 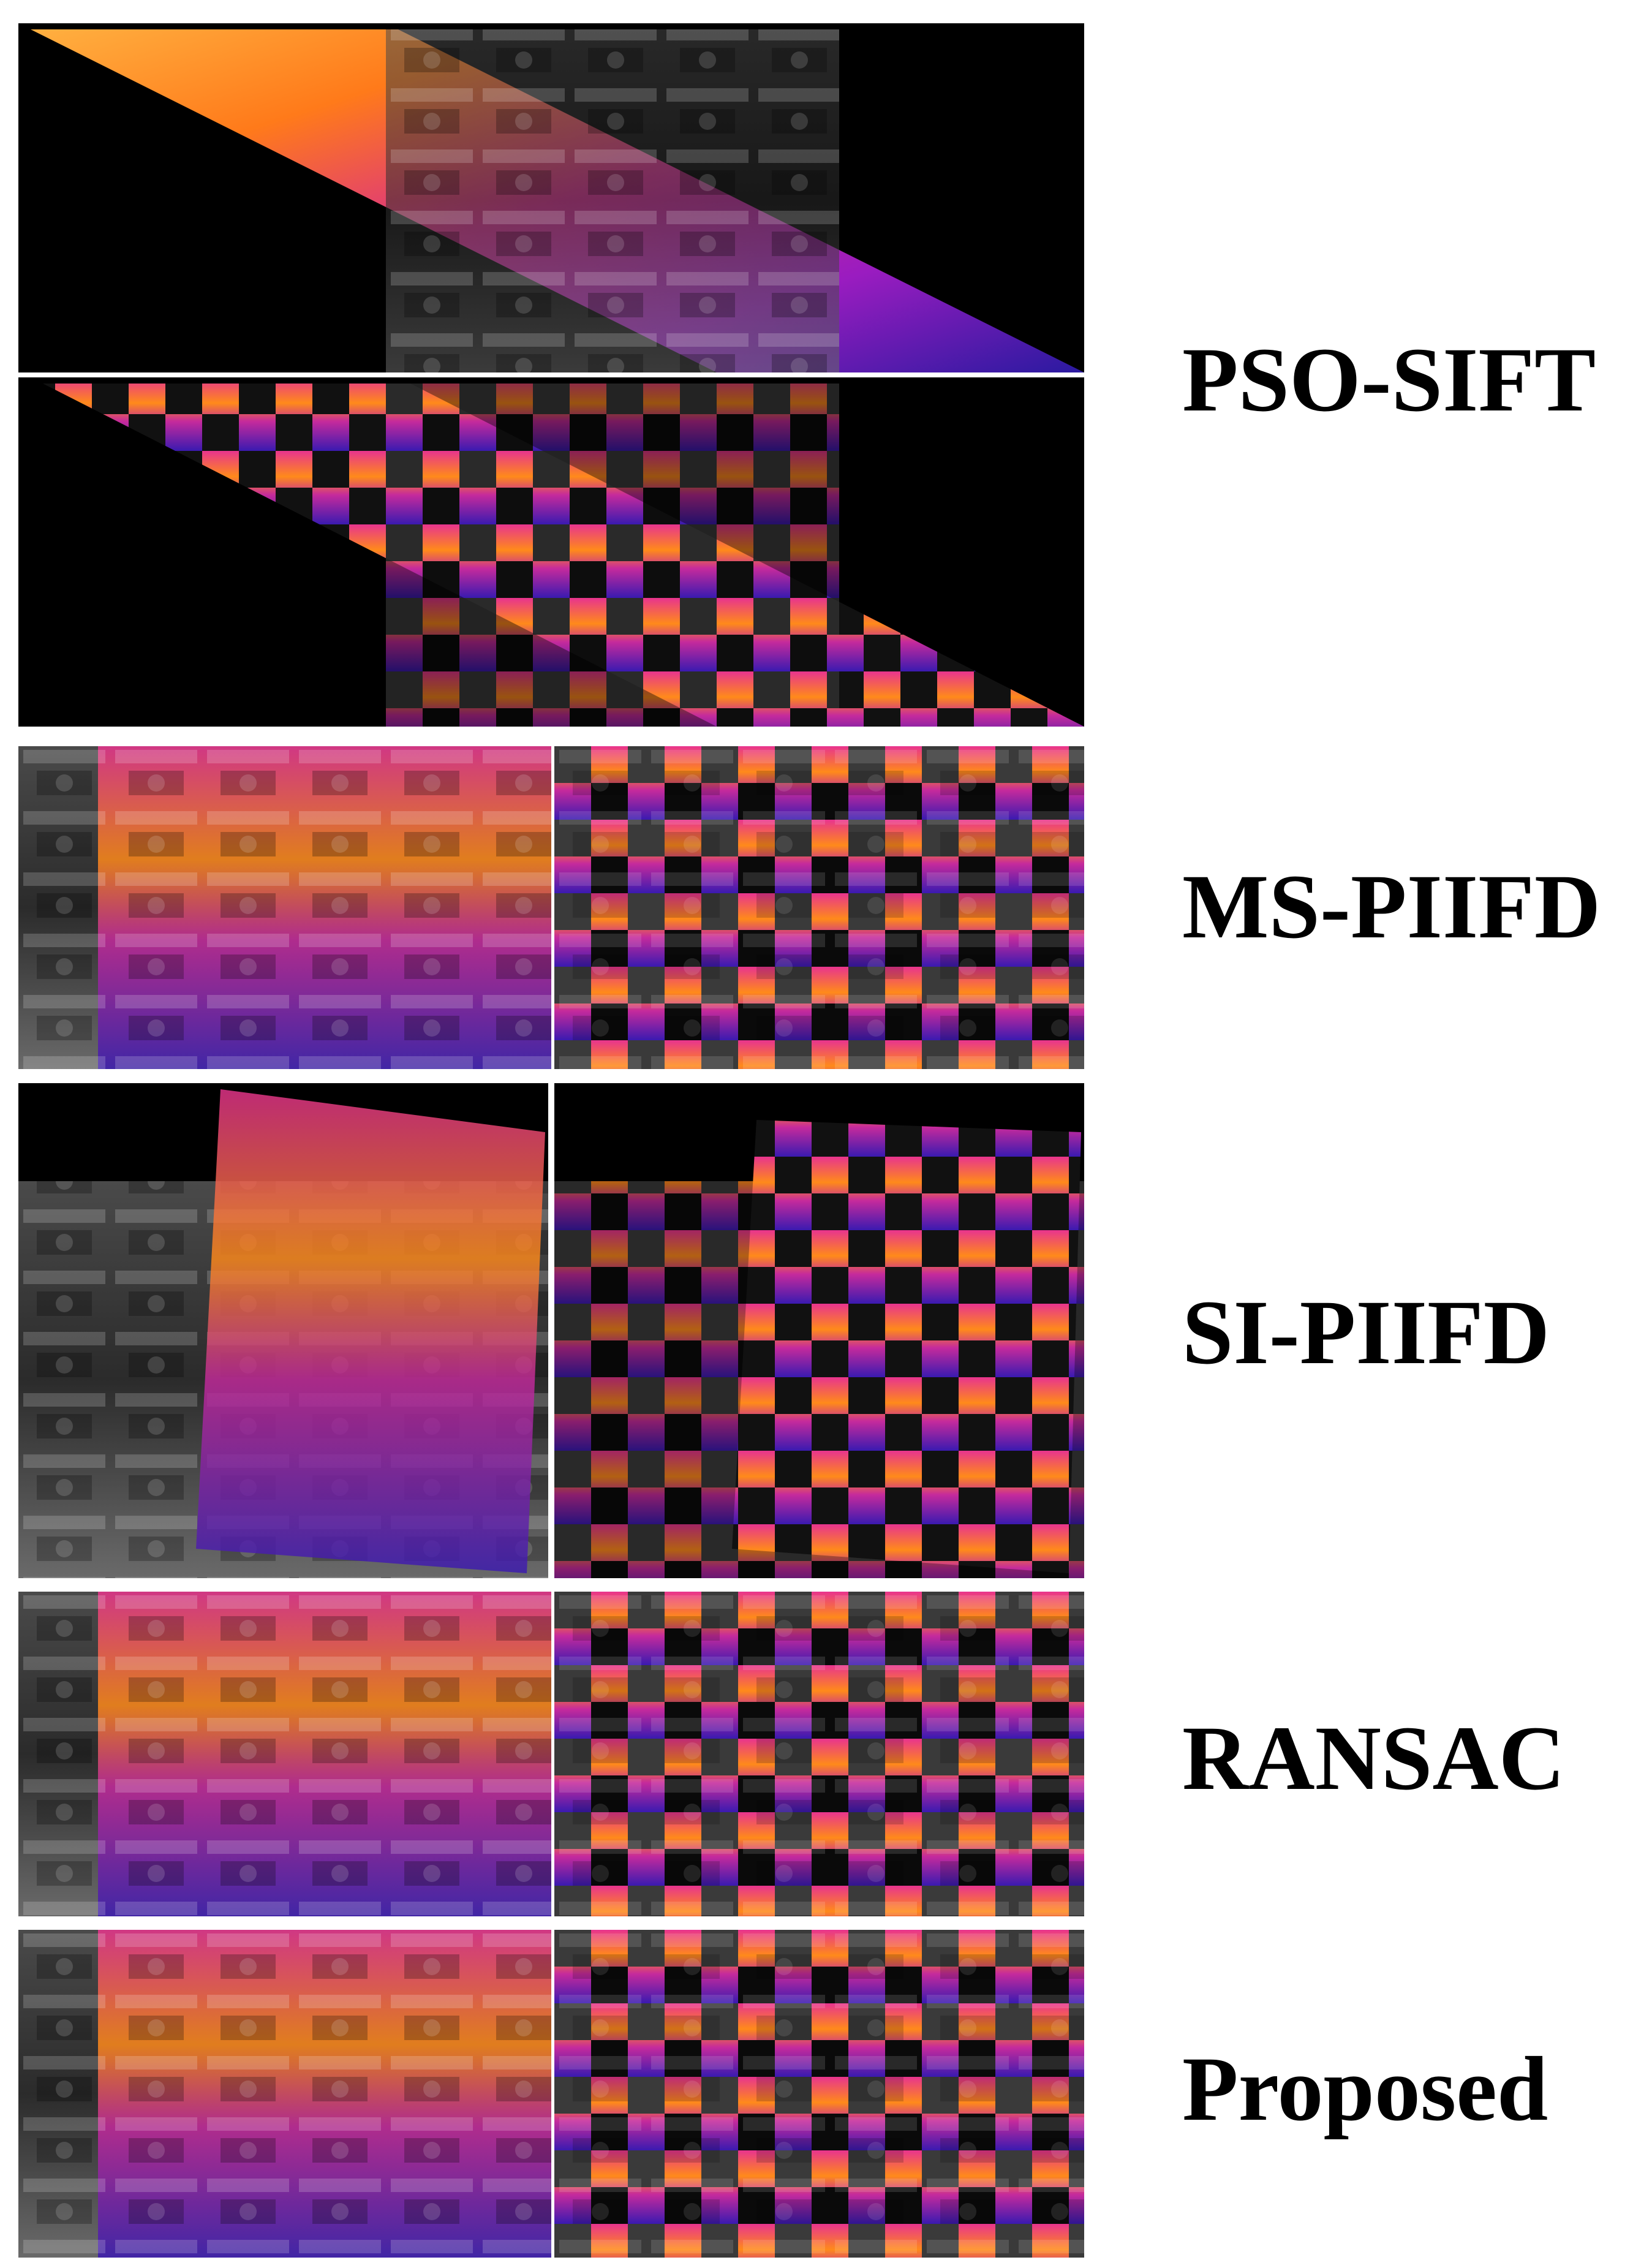 I want to click on ransac-checkerboard-image, so click(x=819, y=1754).